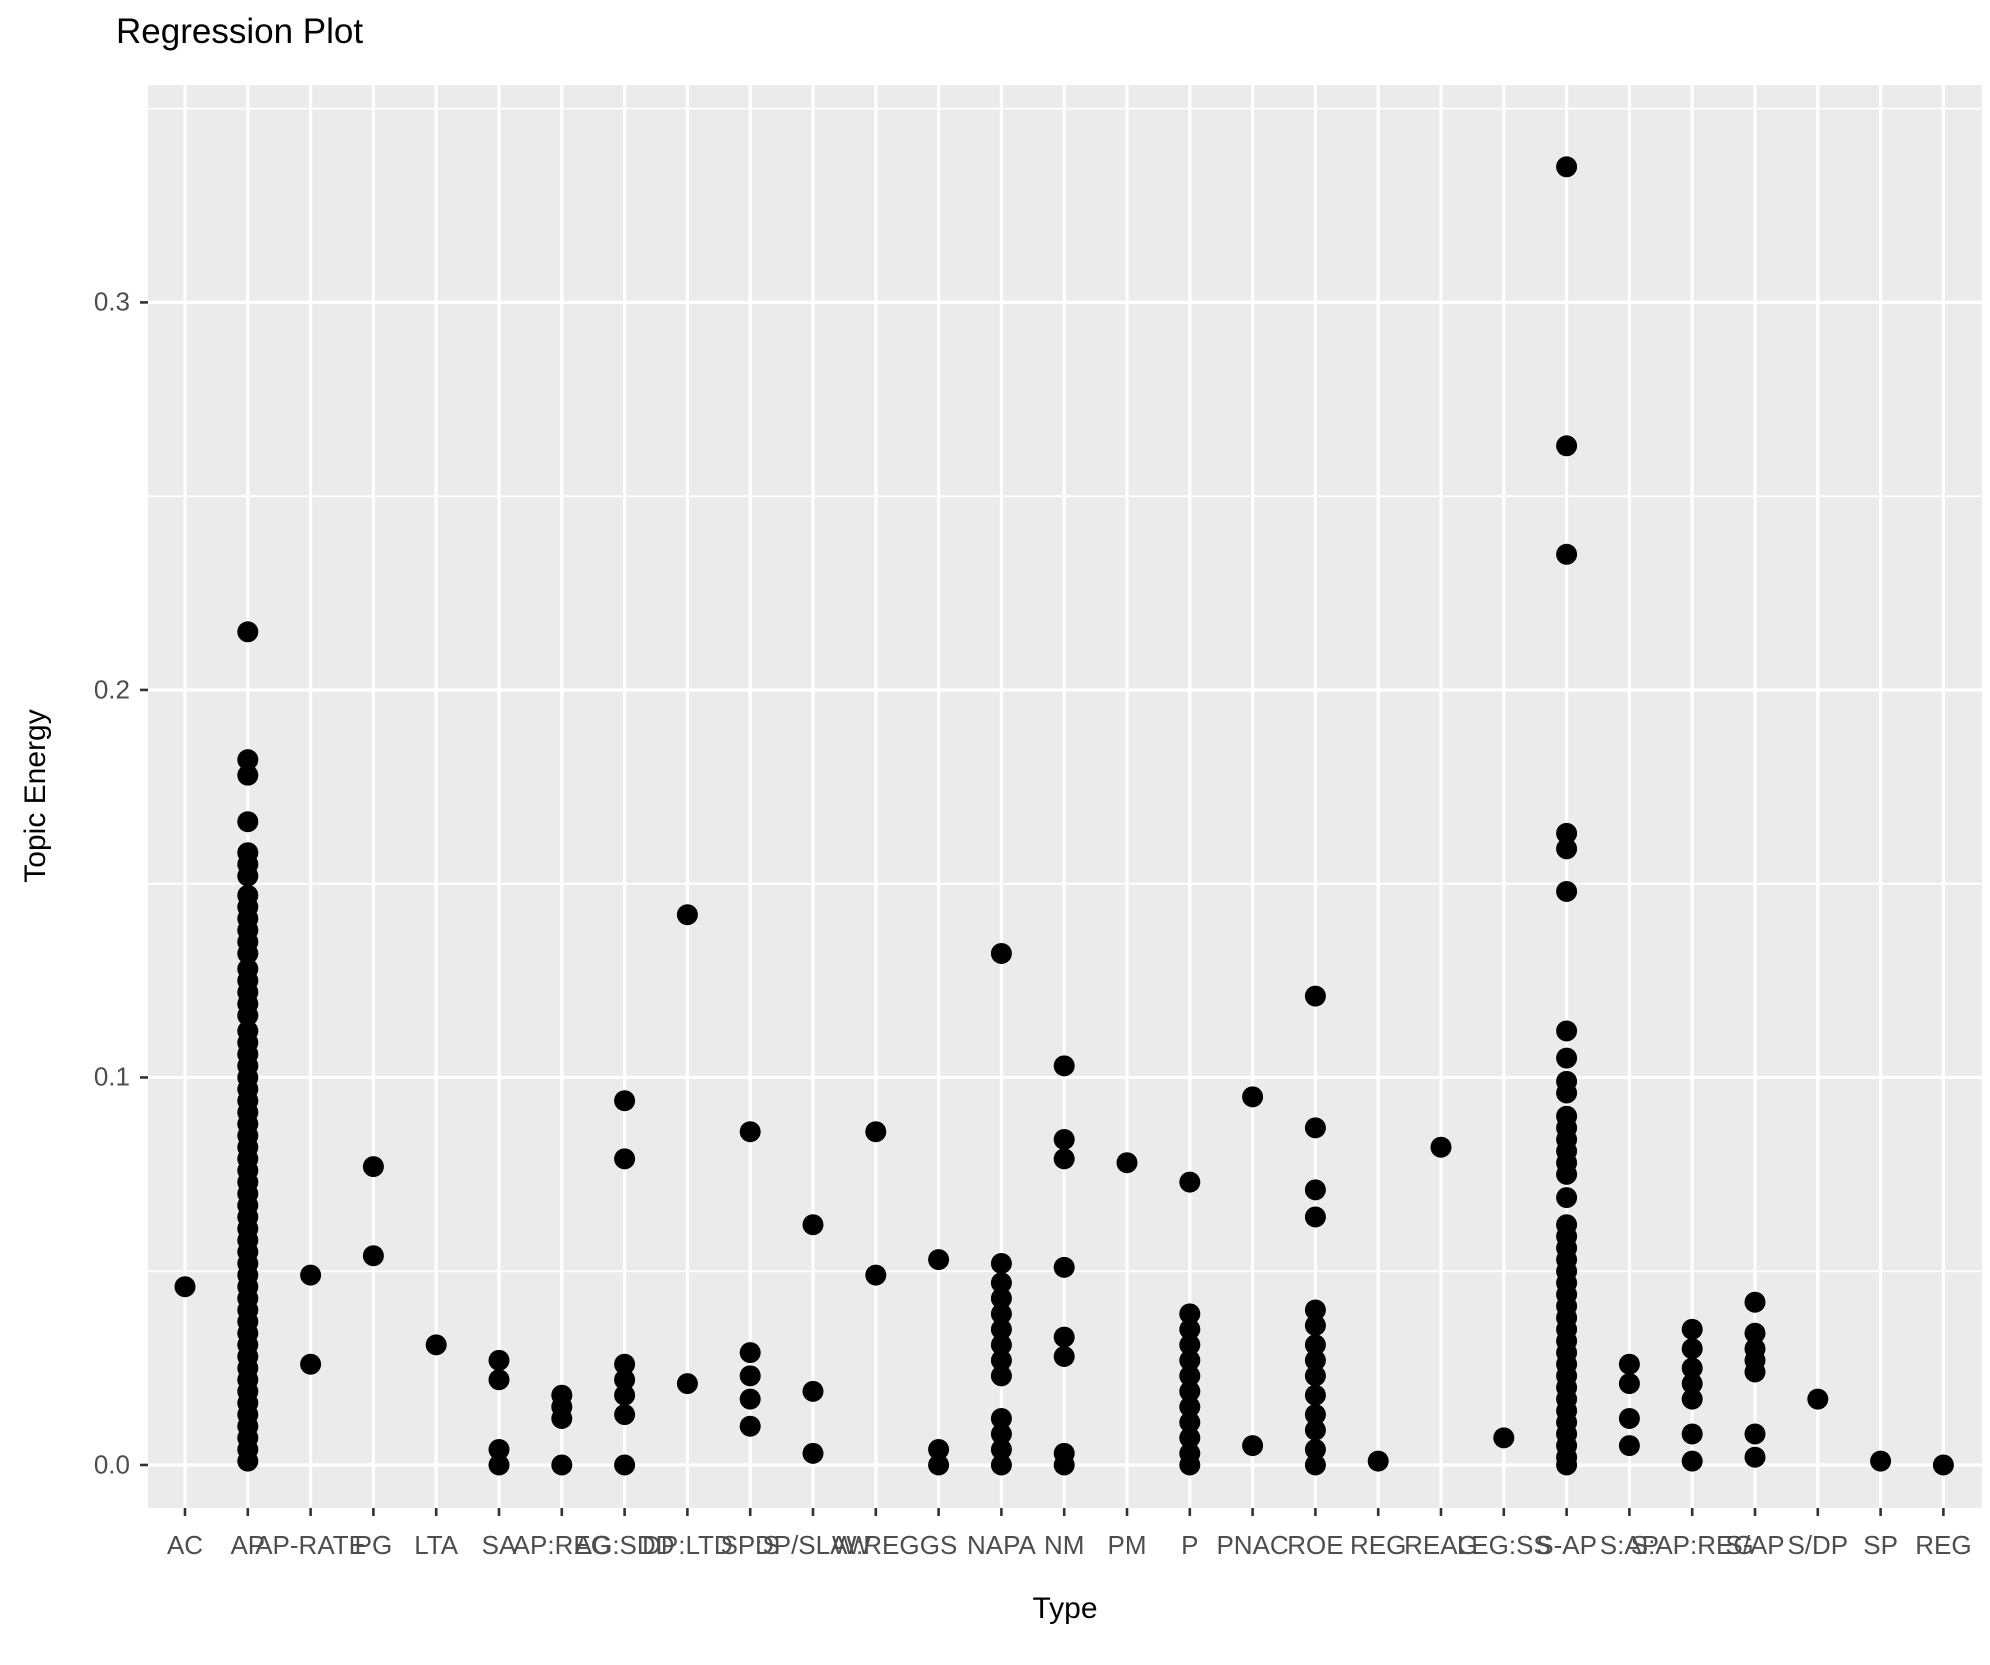 This screenshot has width=1990, height=1665. Describe the element at coordinates (499, 1545) in the screenshot. I see `x-tick-label: SA` at that location.